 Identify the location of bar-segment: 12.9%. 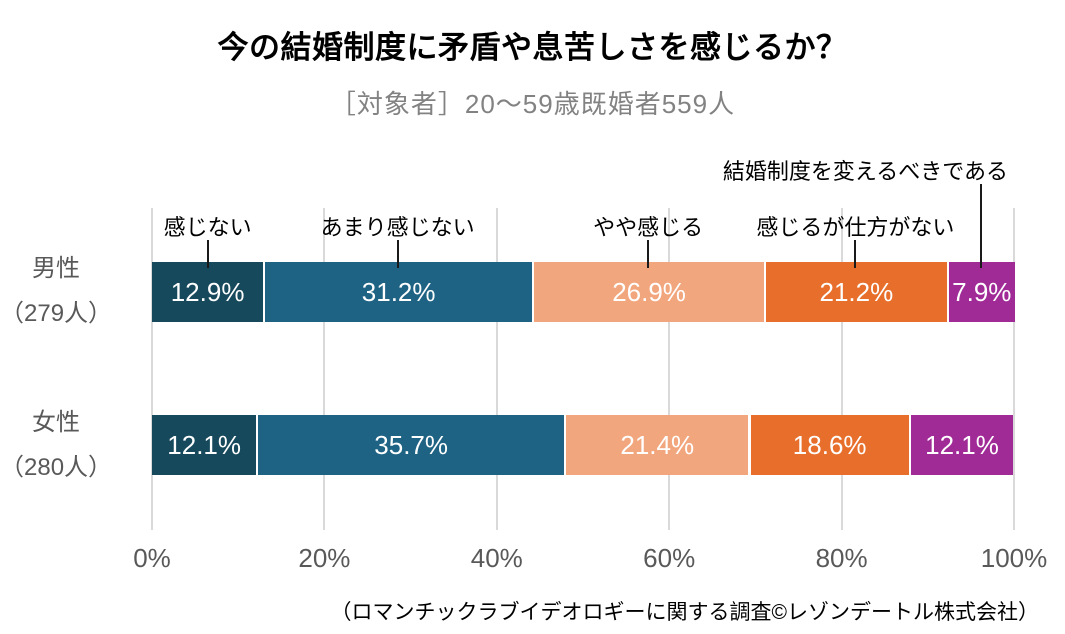
(208, 292).